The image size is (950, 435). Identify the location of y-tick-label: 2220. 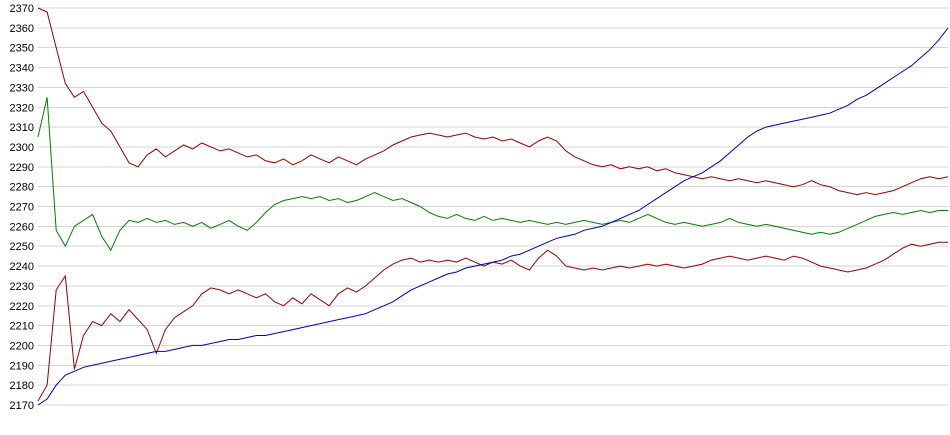
(22, 307).